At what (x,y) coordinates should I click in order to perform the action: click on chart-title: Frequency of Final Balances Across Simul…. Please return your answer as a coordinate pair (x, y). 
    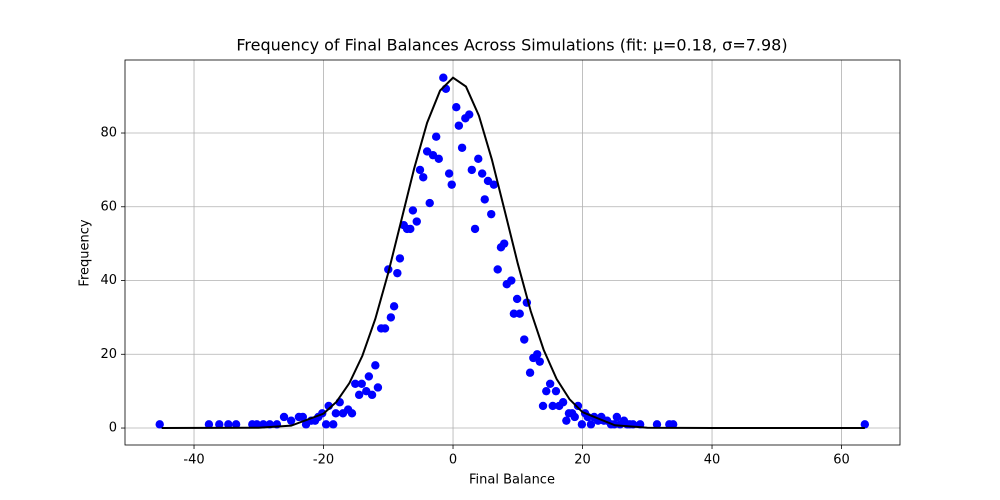
    Looking at the image, I should click on (511, 45).